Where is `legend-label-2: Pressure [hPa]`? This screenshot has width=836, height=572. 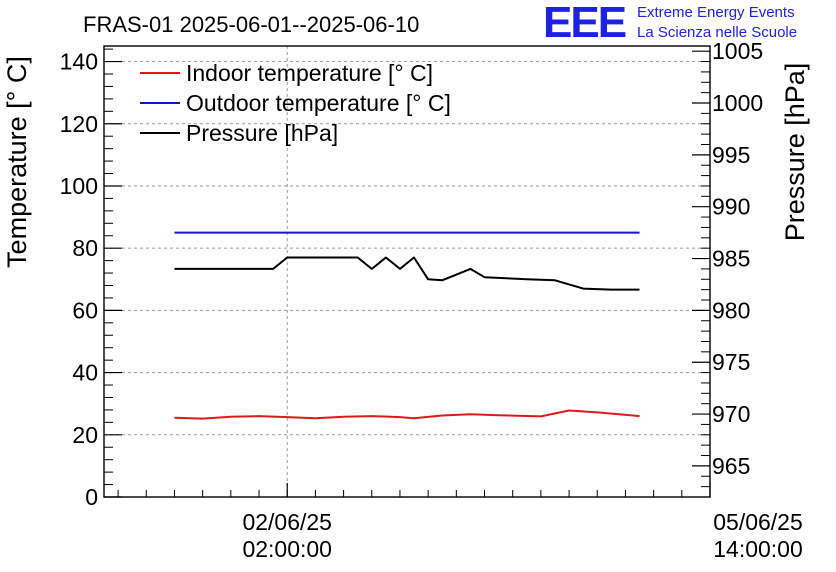 legend-label-2: Pressure [hPa] is located at coordinates (262, 133).